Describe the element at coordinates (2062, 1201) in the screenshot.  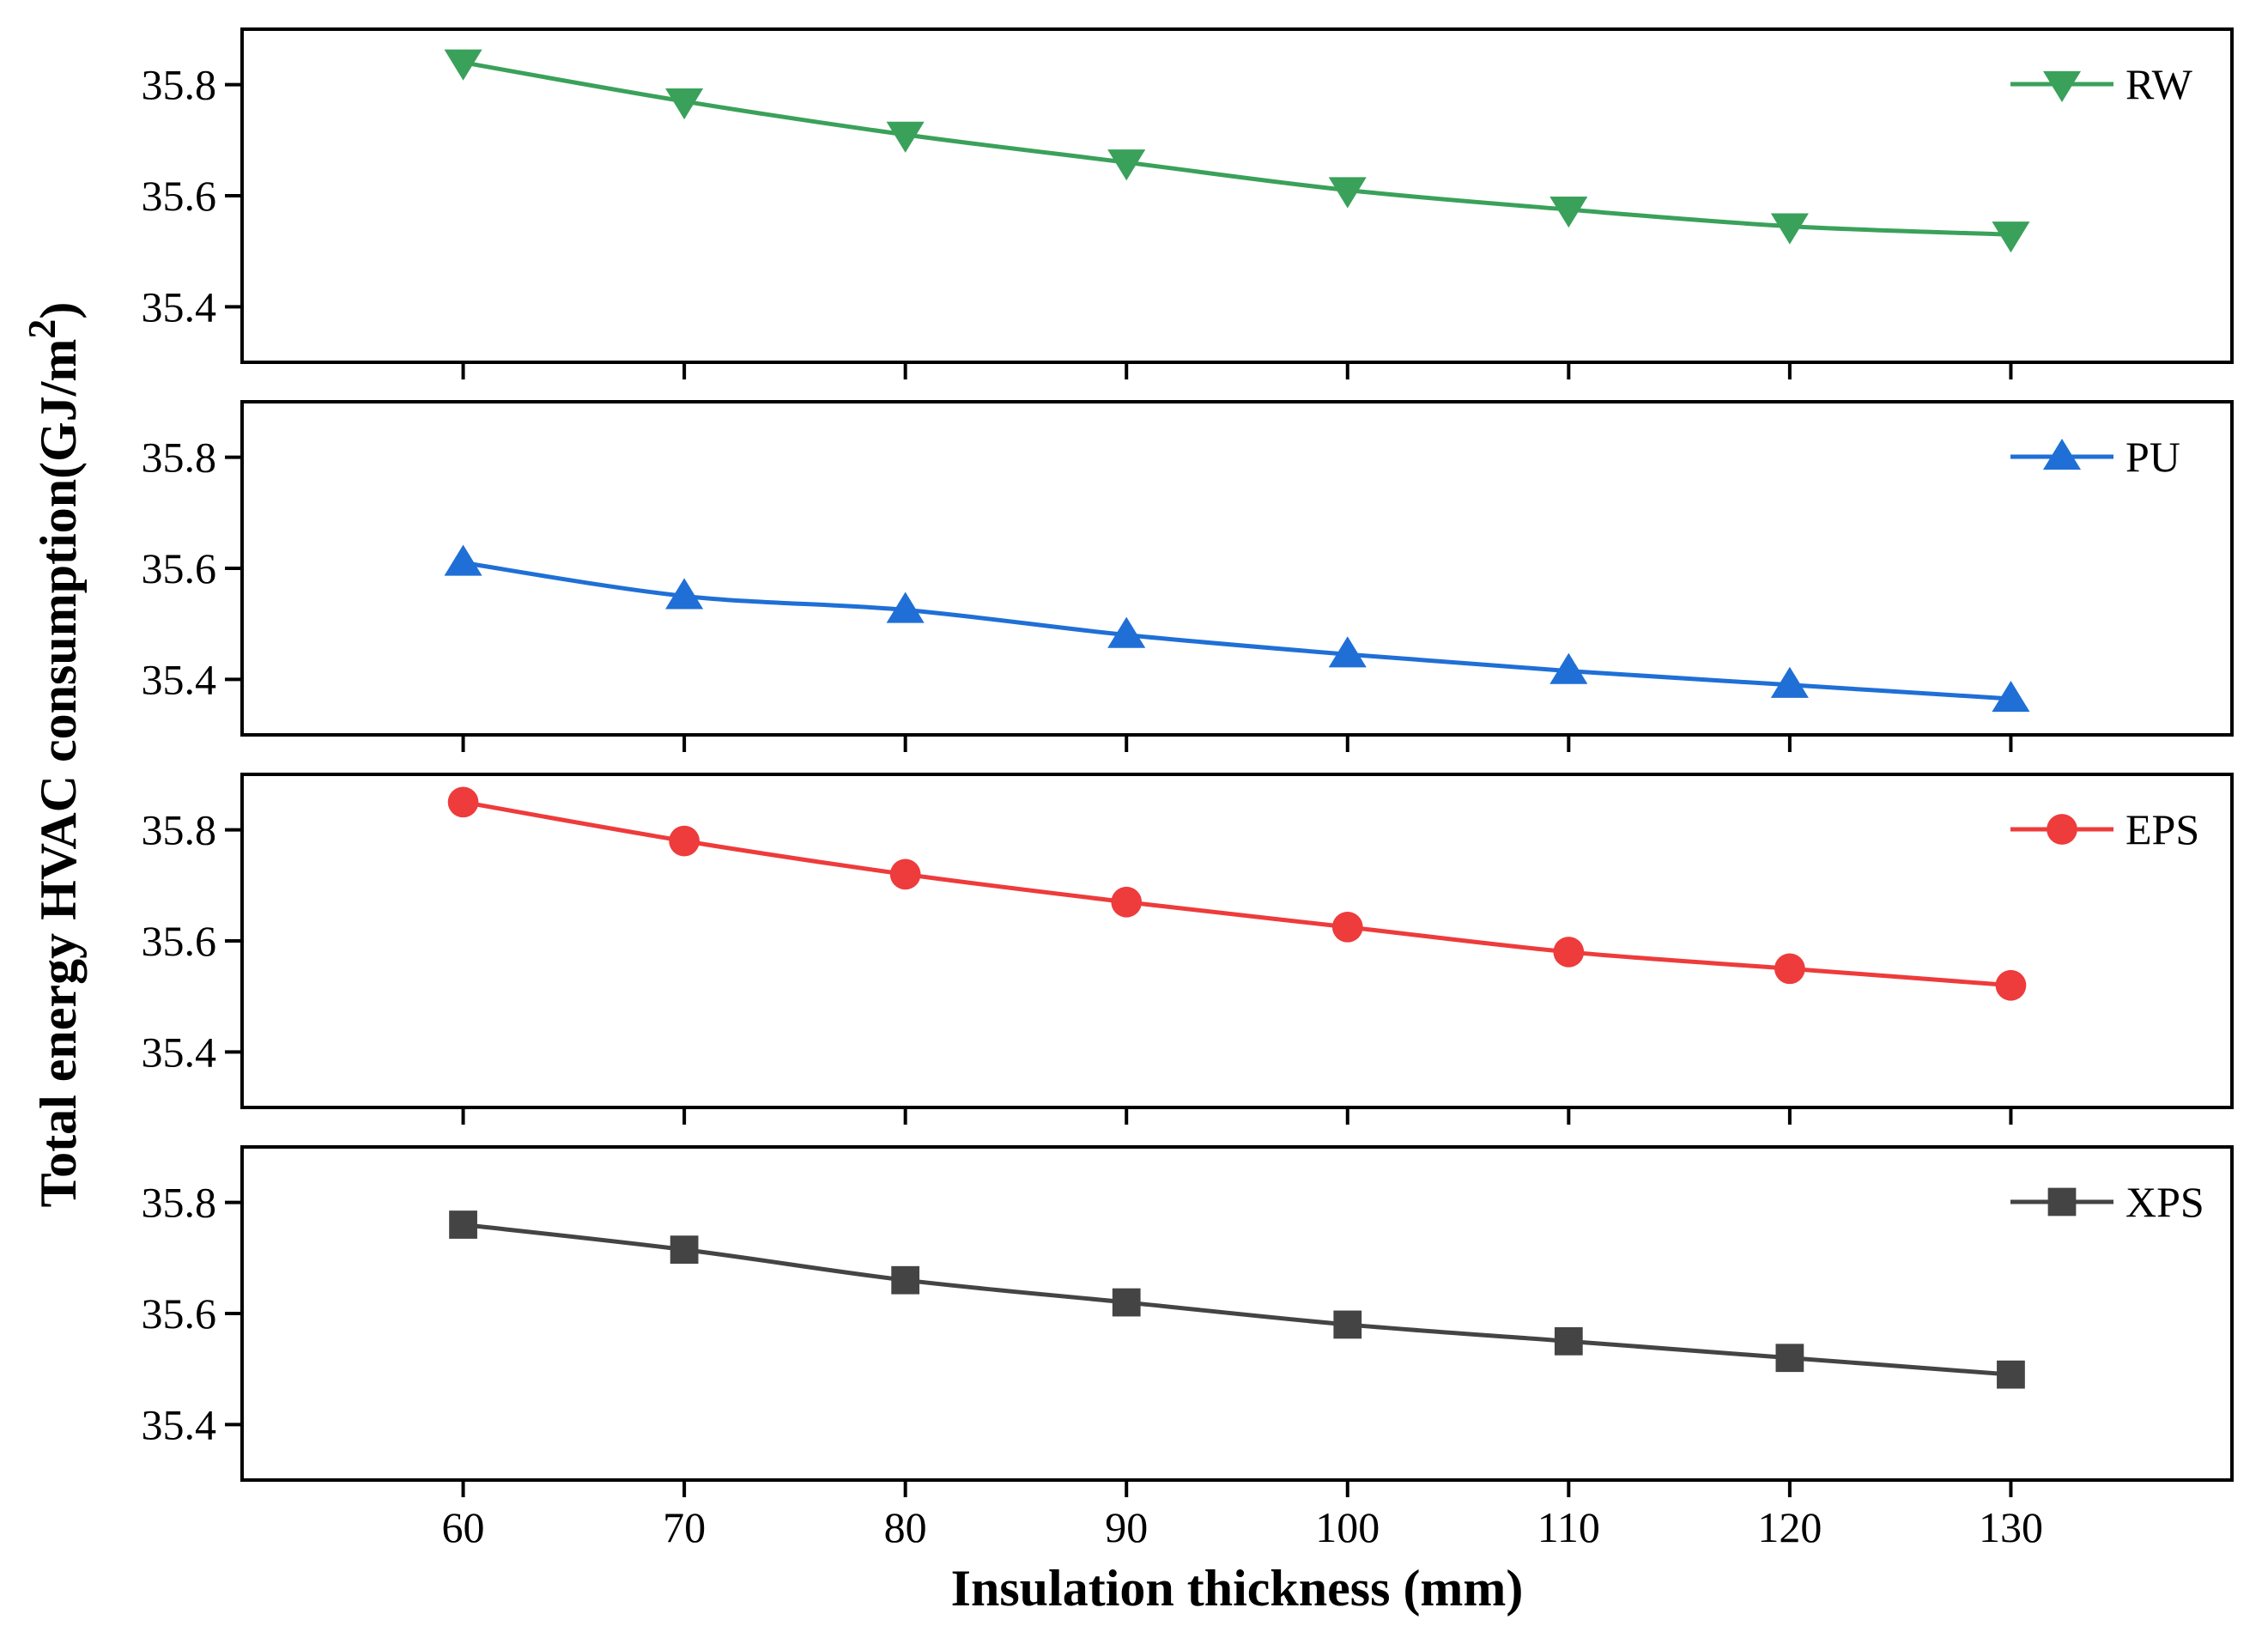
I see `legend-marker-xps` at that location.